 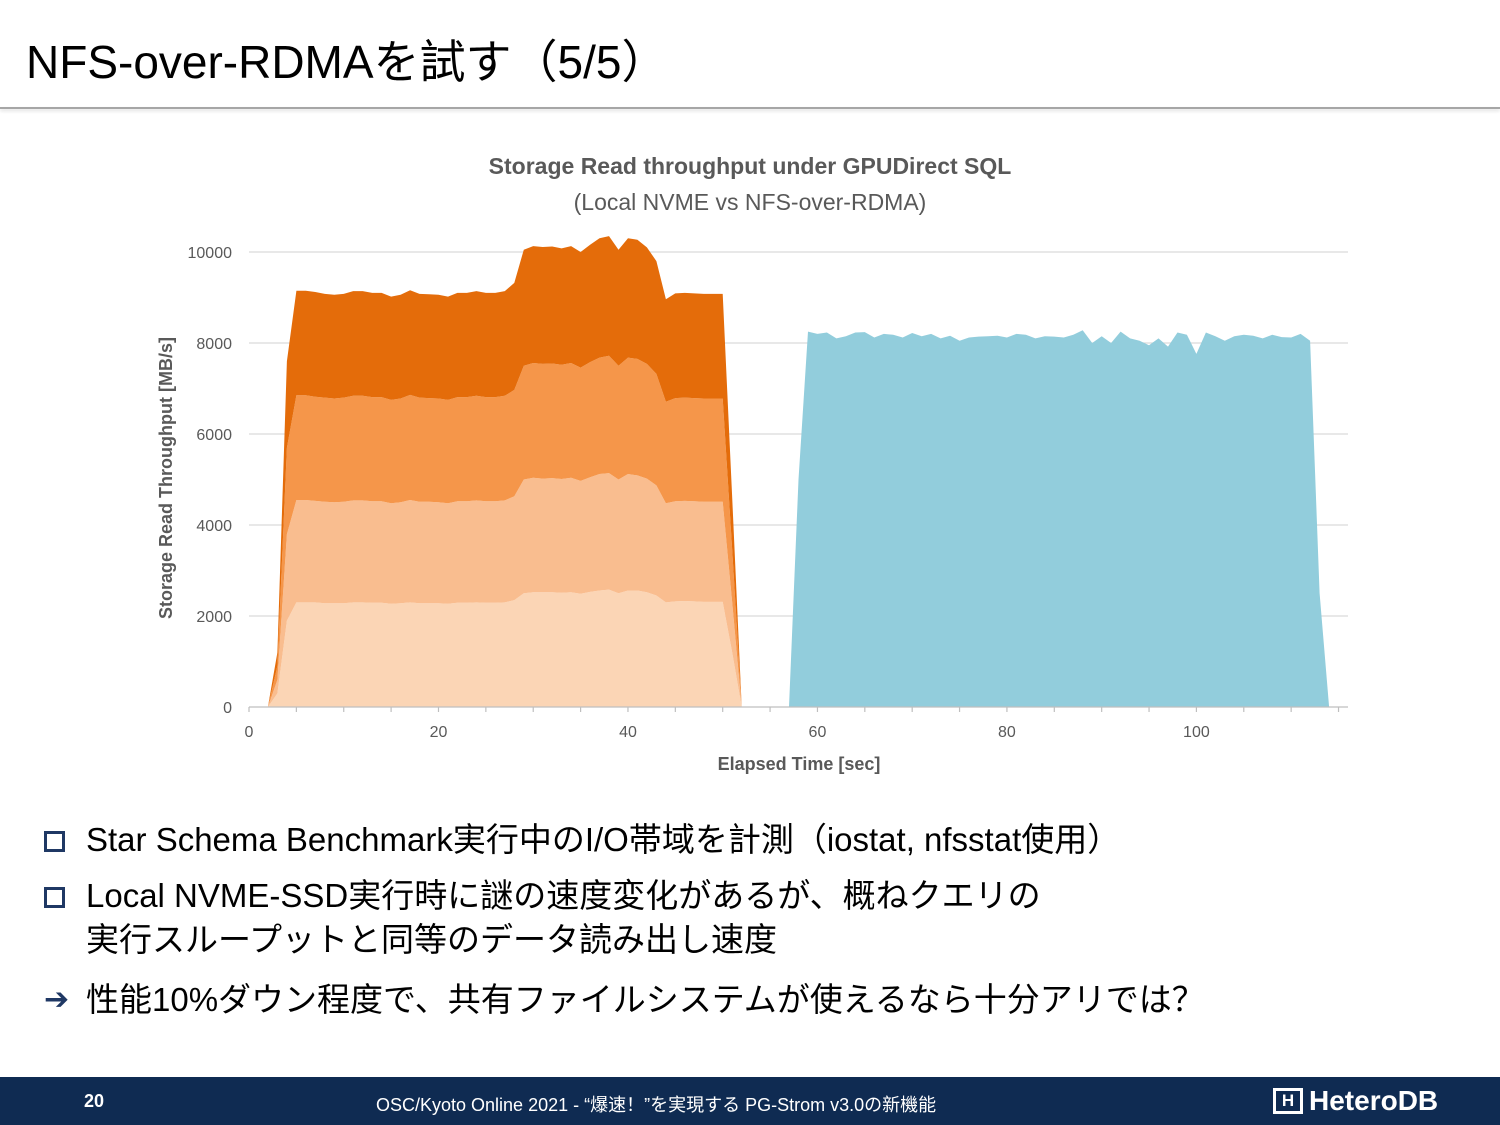 What do you see at coordinates (214, 526) in the screenshot?
I see `y-tick-label: 4000` at bounding box center [214, 526].